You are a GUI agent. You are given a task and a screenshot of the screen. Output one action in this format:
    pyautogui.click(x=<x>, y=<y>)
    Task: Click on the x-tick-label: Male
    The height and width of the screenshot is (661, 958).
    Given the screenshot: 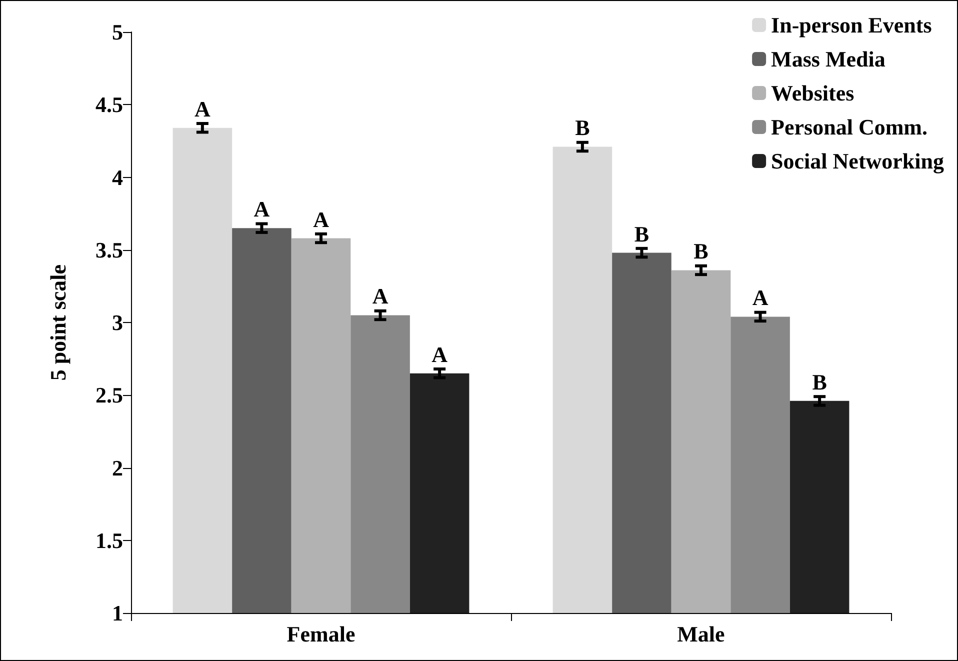 What is the action you would take?
    pyautogui.click(x=701, y=634)
    